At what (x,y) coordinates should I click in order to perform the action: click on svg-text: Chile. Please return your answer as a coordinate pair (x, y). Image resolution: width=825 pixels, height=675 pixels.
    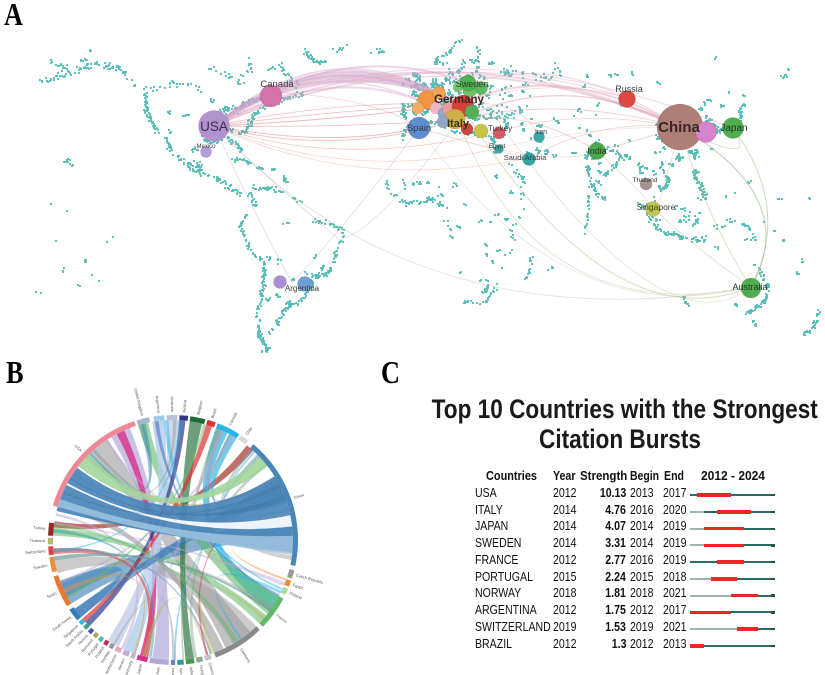
    Looking at the image, I should click on (249, 430).